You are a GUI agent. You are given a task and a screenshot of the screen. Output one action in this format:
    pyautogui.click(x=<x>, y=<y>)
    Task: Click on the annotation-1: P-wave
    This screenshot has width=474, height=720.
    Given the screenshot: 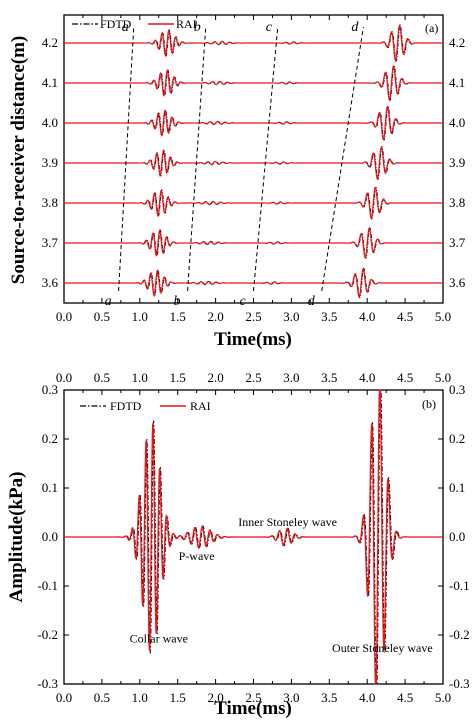 What is the action you would take?
    pyautogui.click(x=197, y=556)
    